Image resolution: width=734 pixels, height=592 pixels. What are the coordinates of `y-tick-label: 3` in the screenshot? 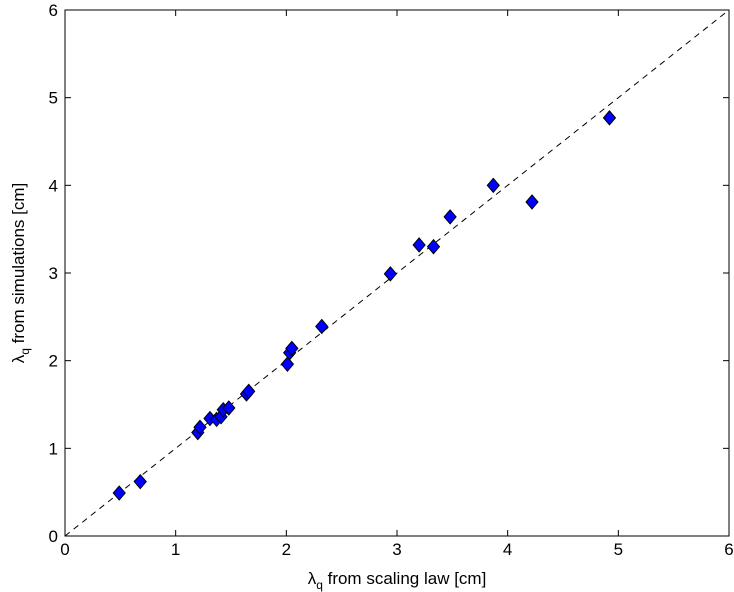 It's located at (53, 273).